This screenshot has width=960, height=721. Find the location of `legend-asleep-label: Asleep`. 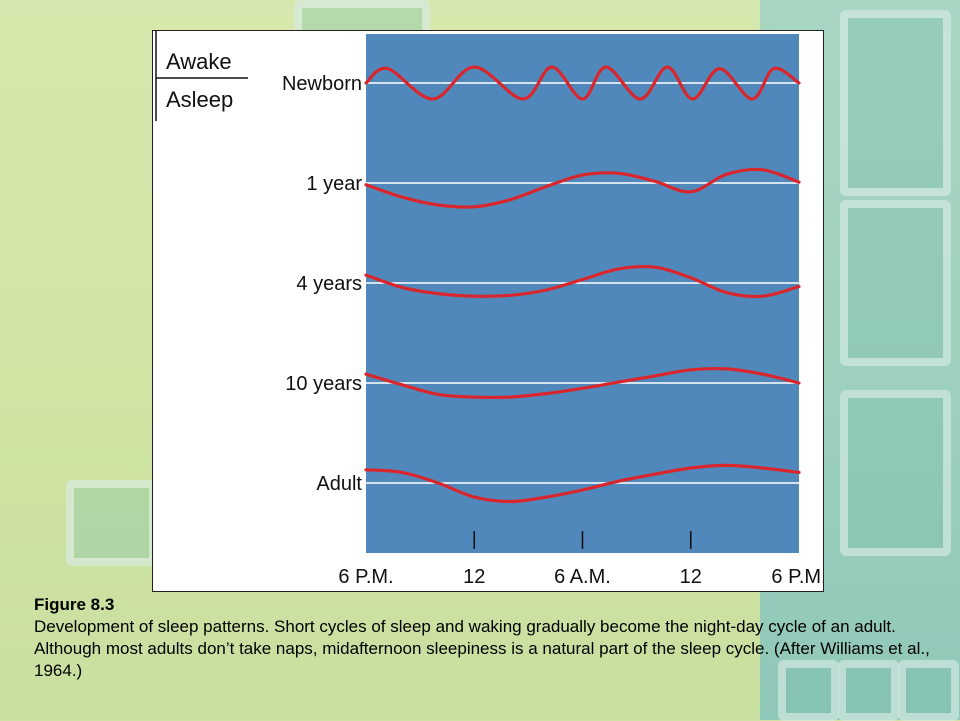

legend-asleep-label: Asleep is located at coordinates (199, 99).